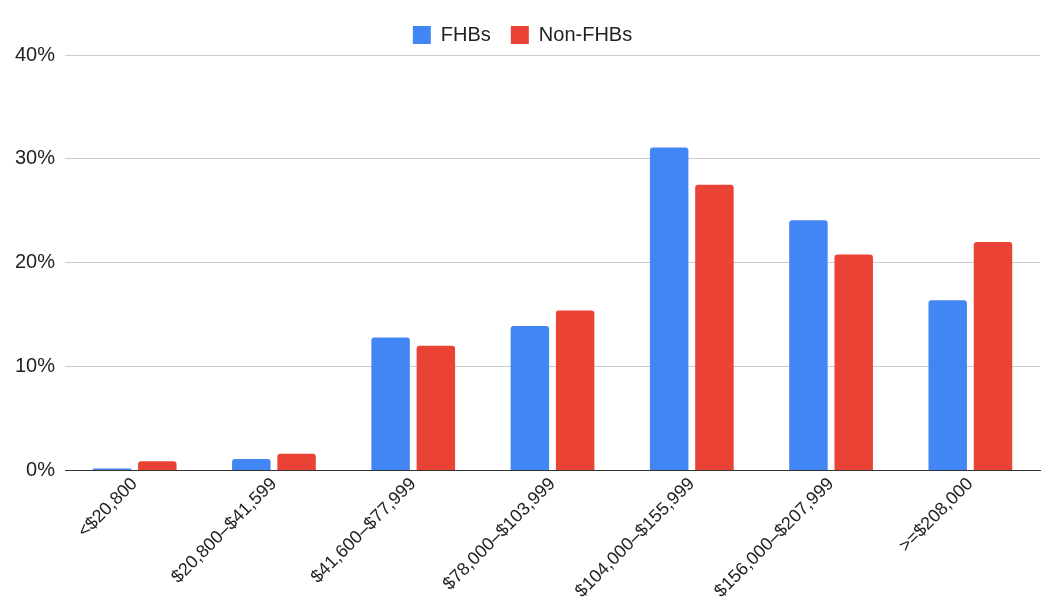  Describe the element at coordinates (35, 365) in the screenshot. I see `y-tick-label: 10%` at that location.